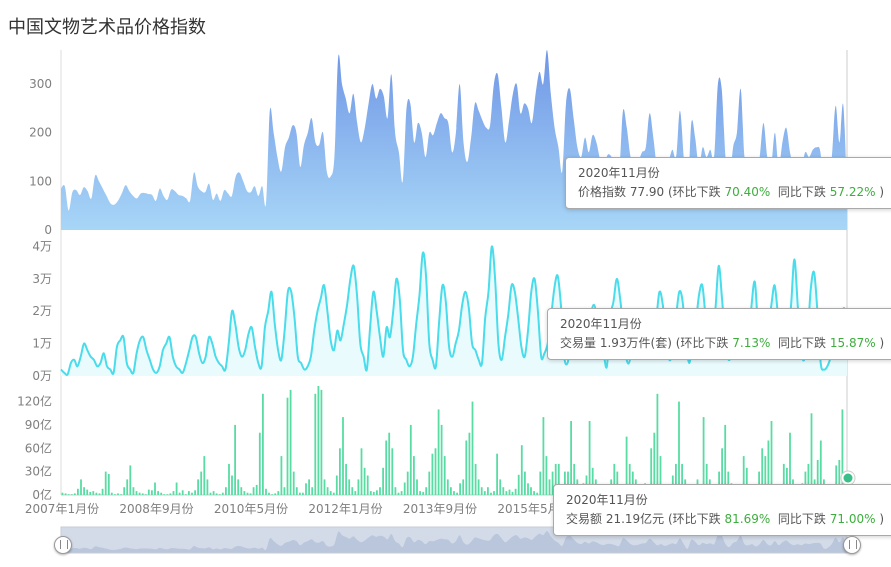 This screenshot has height=567, width=891. What do you see at coordinates (42, 344) in the screenshot?
I see `volume-y-tick: 1万` at bounding box center [42, 344].